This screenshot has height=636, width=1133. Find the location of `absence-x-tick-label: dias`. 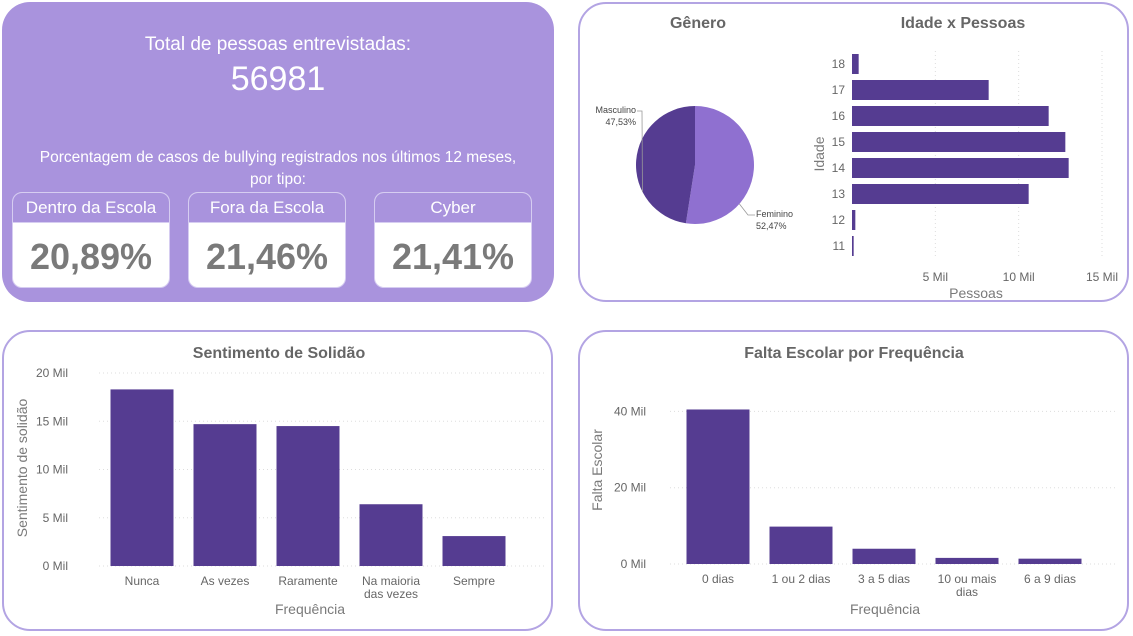

absence-x-tick-label: dias is located at coordinates (967, 592).